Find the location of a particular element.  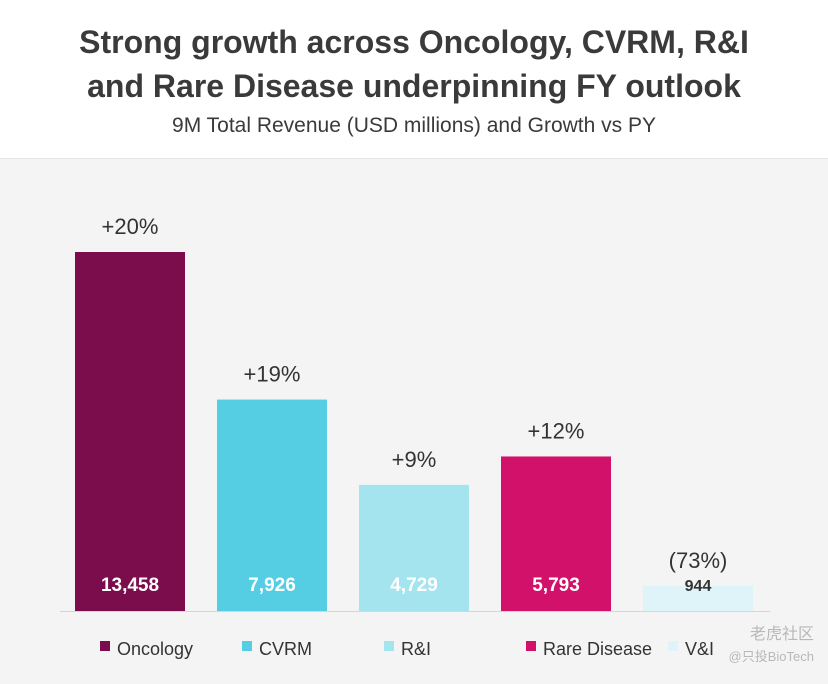

legend-label-rare-disease: Rare Disease is located at coordinates (597, 649).